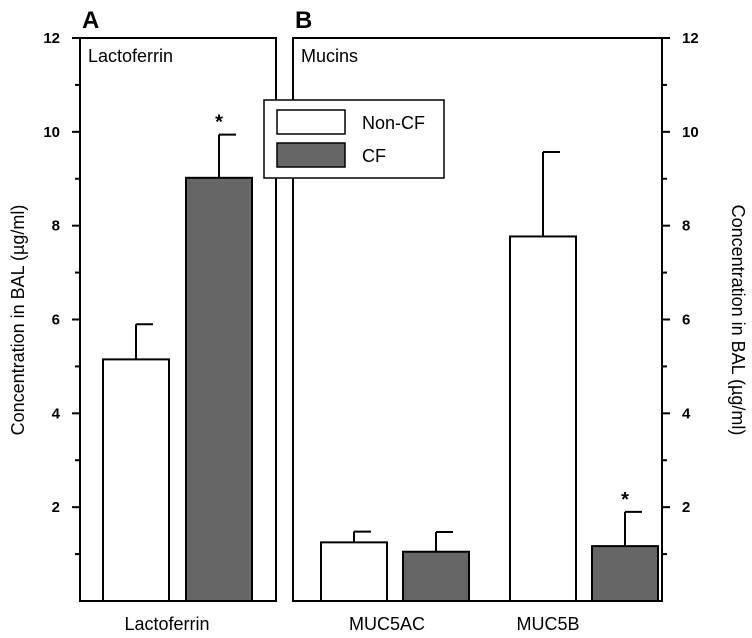  What do you see at coordinates (387, 624) in the screenshot?
I see `category-label-muc5ac: MUC5AC` at bounding box center [387, 624].